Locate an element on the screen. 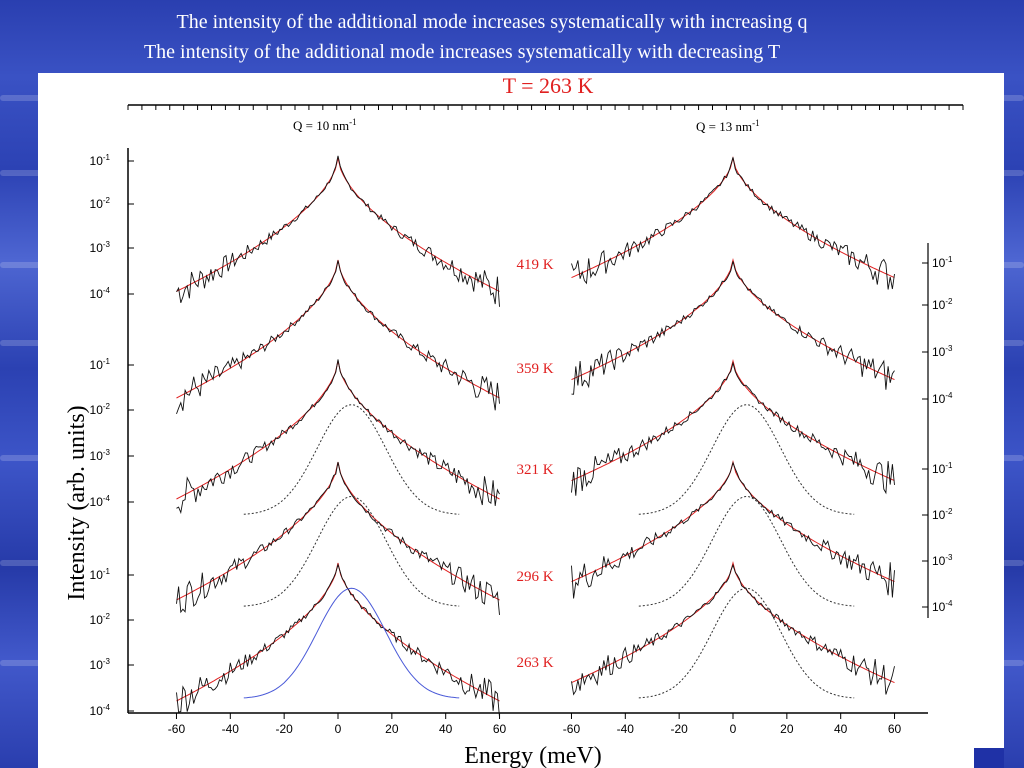 This screenshot has height=768, width=1024. panel-label-q10: Q = 10 nm-1 is located at coordinates (325, 125).